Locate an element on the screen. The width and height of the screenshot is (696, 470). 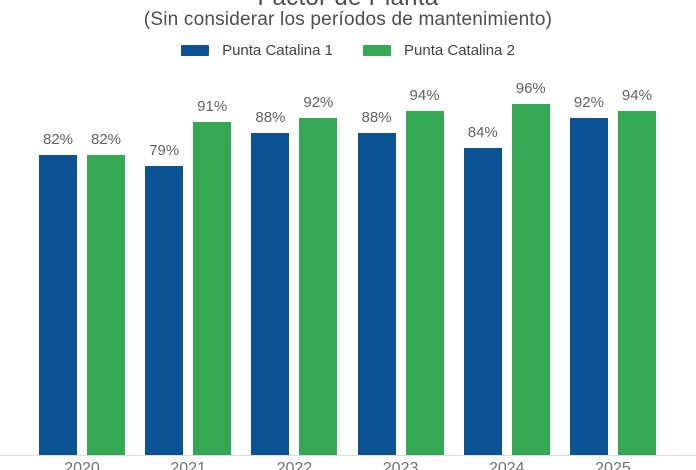
x-axis-labels: 2020 2021 2022 2023 2024 2025 is located at coordinates (347, 464).